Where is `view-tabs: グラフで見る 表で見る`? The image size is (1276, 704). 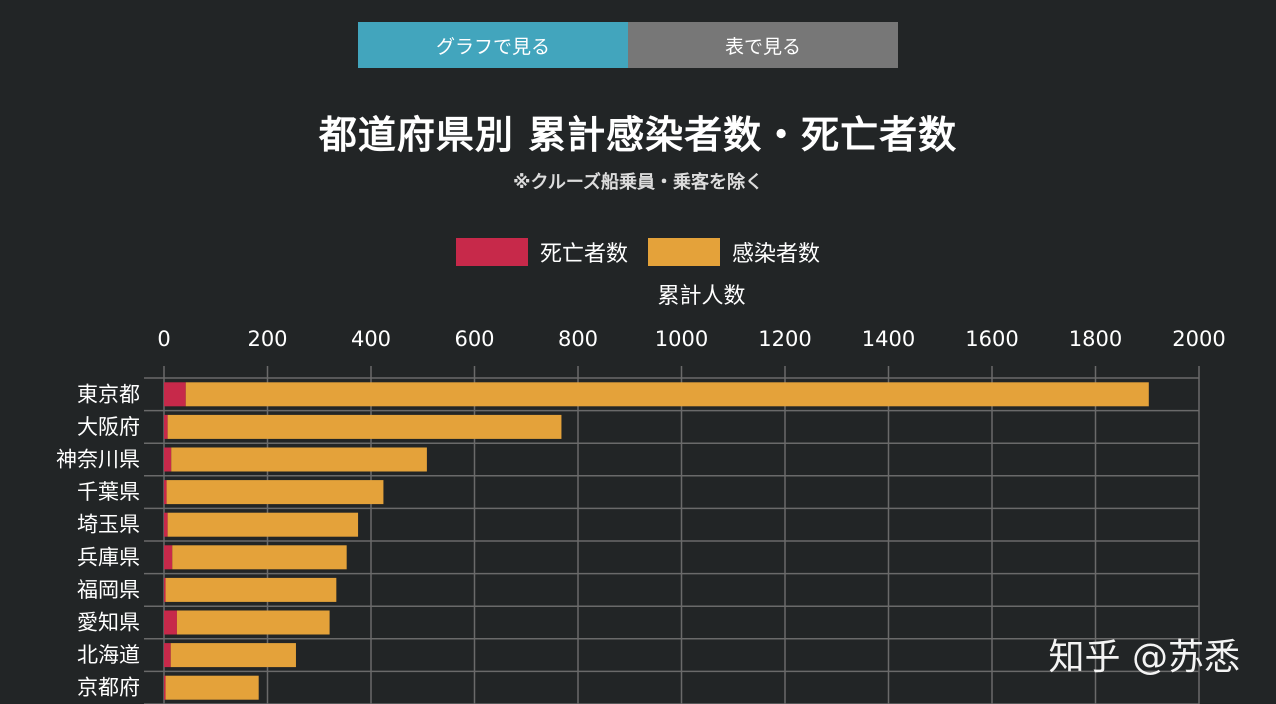 view-tabs: グラフで見る 表で見る is located at coordinates (628, 45).